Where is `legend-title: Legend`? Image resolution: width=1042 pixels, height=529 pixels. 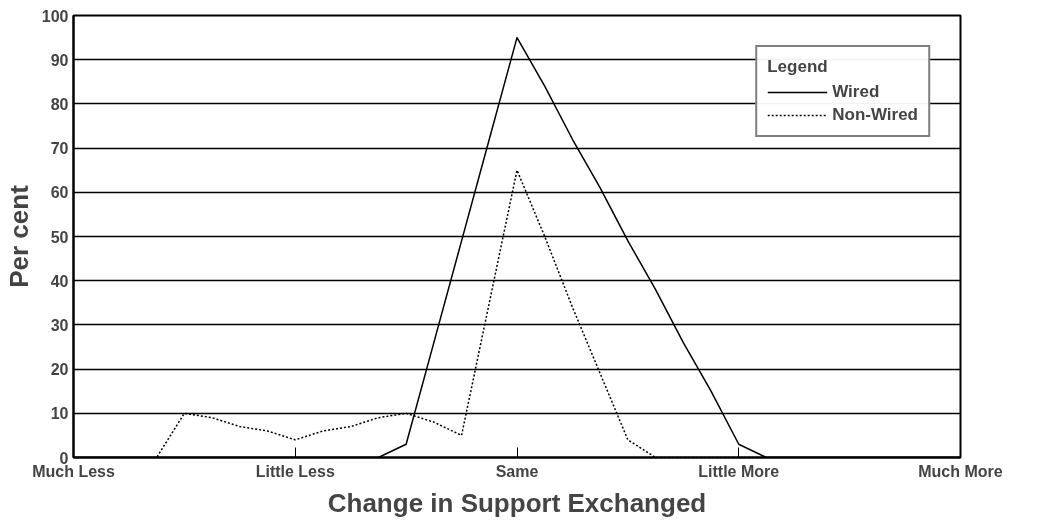
legend-title: Legend is located at coordinates (798, 67).